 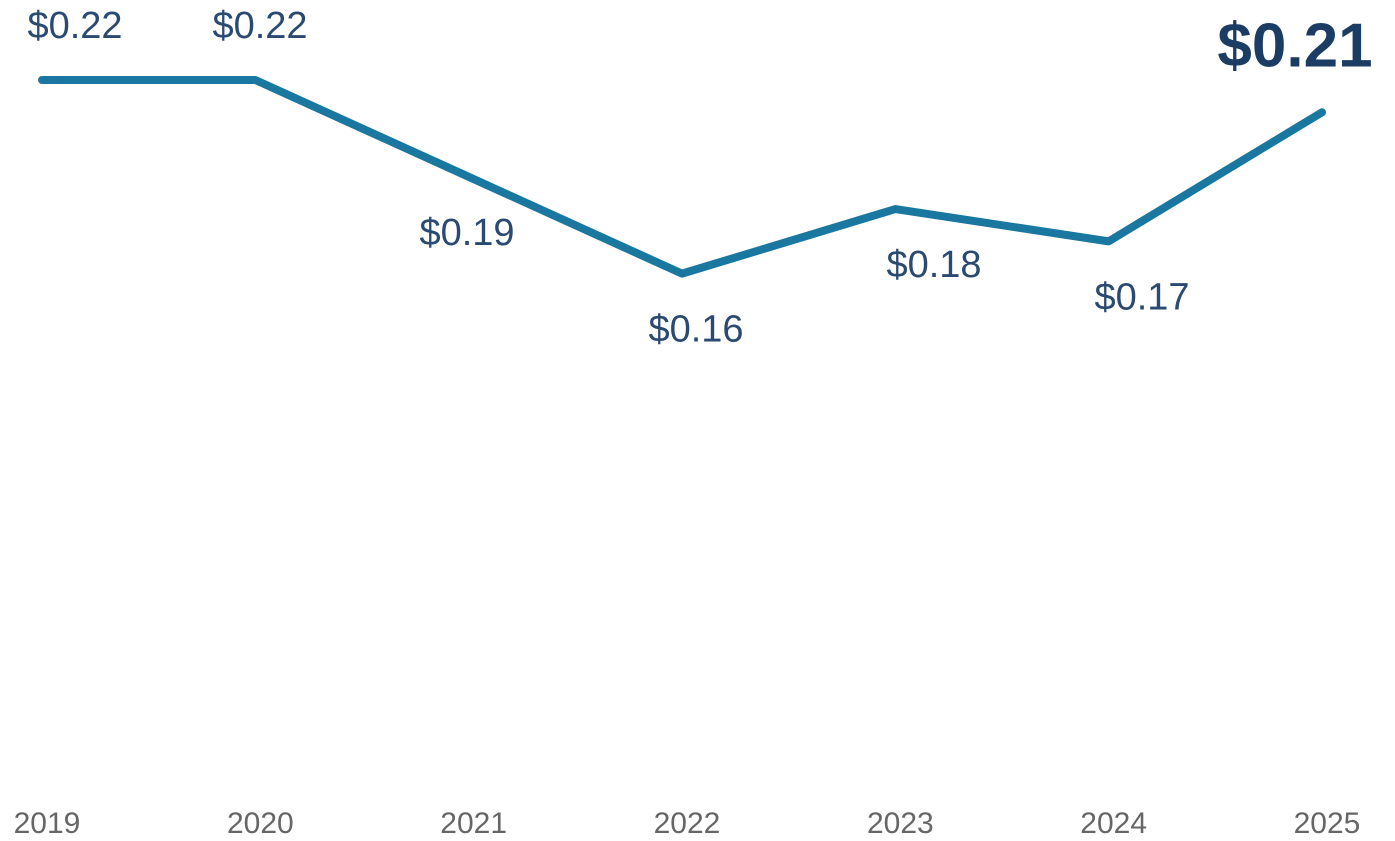 What do you see at coordinates (47, 823) in the screenshot?
I see `x-tick-label: 2019` at bounding box center [47, 823].